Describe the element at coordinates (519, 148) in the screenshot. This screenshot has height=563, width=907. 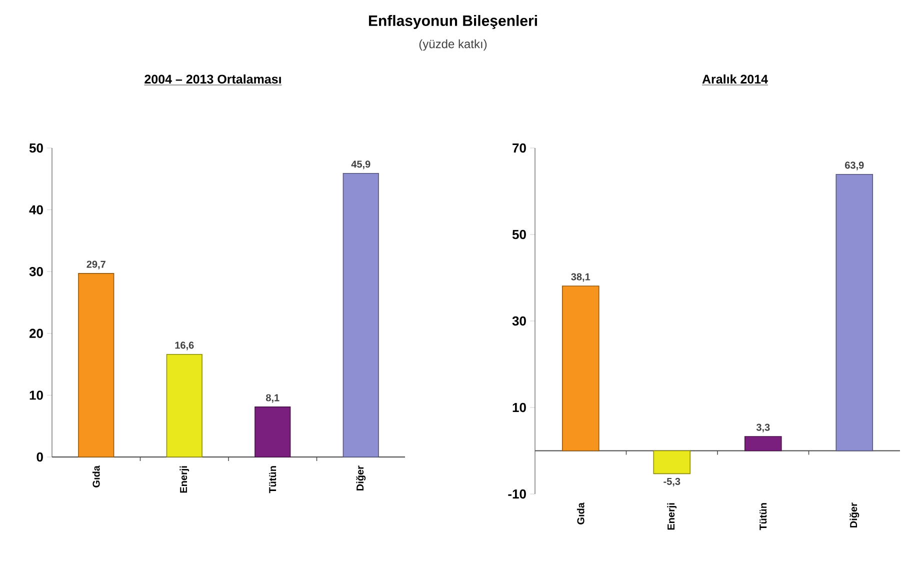
I see `y-tick-label: 70` at that location.